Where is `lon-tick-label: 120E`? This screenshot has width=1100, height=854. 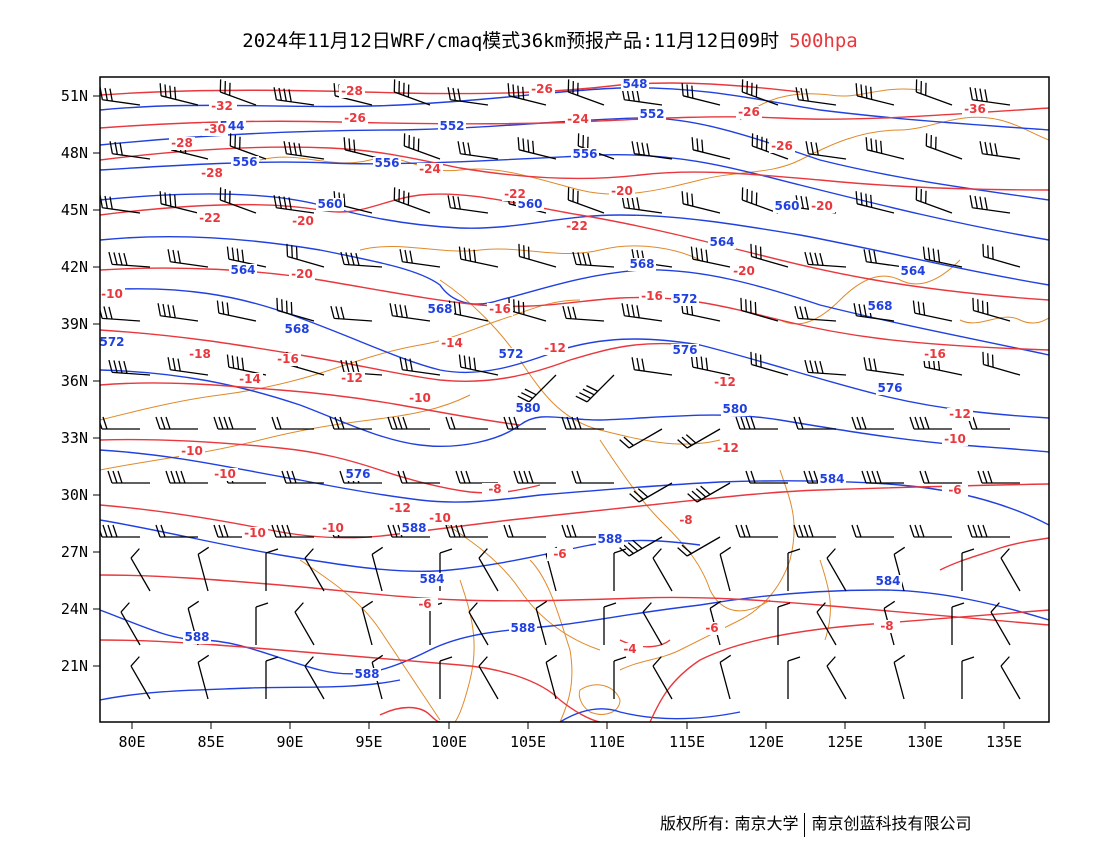 lon-tick-label: 120E is located at coordinates (766, 742).